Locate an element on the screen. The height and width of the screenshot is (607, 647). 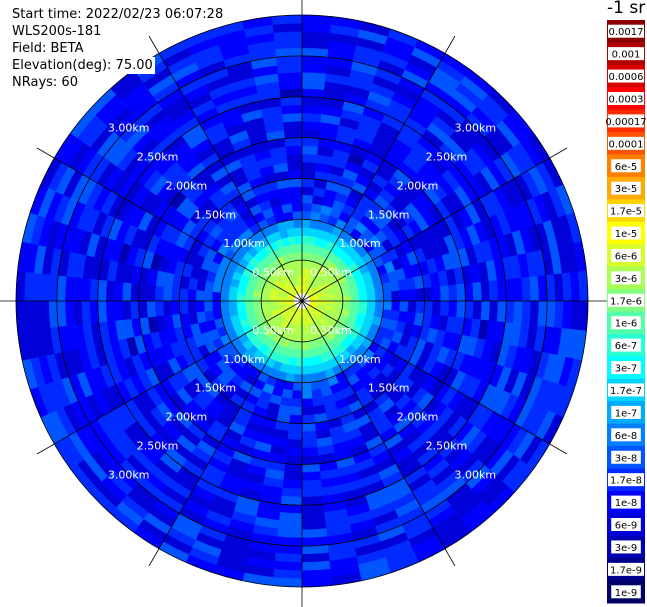
colorbar-tick-label: 6e-6 is located at coordinates (626, 256).